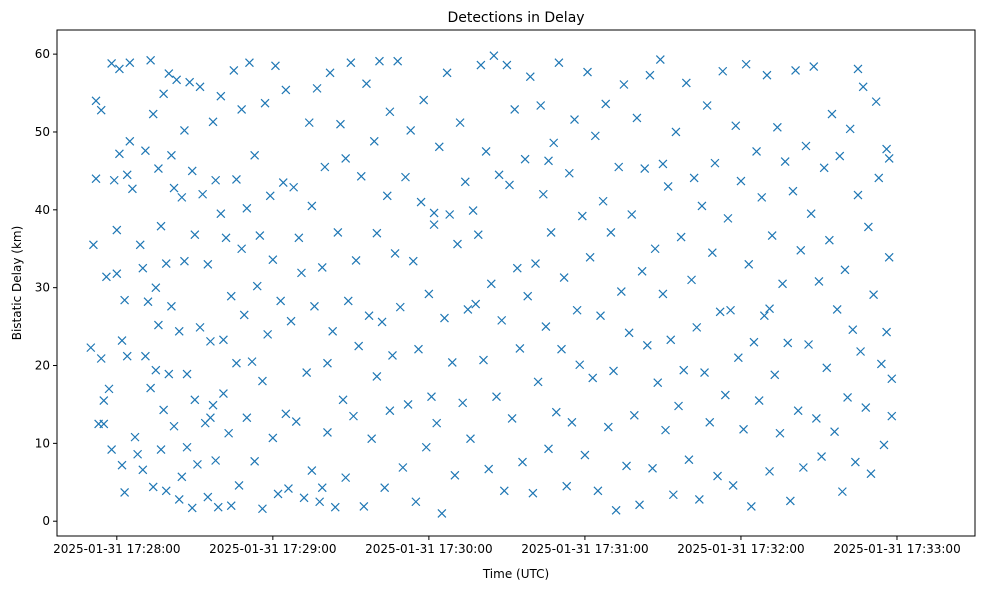  I want to click on x-tick-label: 2025-01-31 17:32:00, so click(740, 549).